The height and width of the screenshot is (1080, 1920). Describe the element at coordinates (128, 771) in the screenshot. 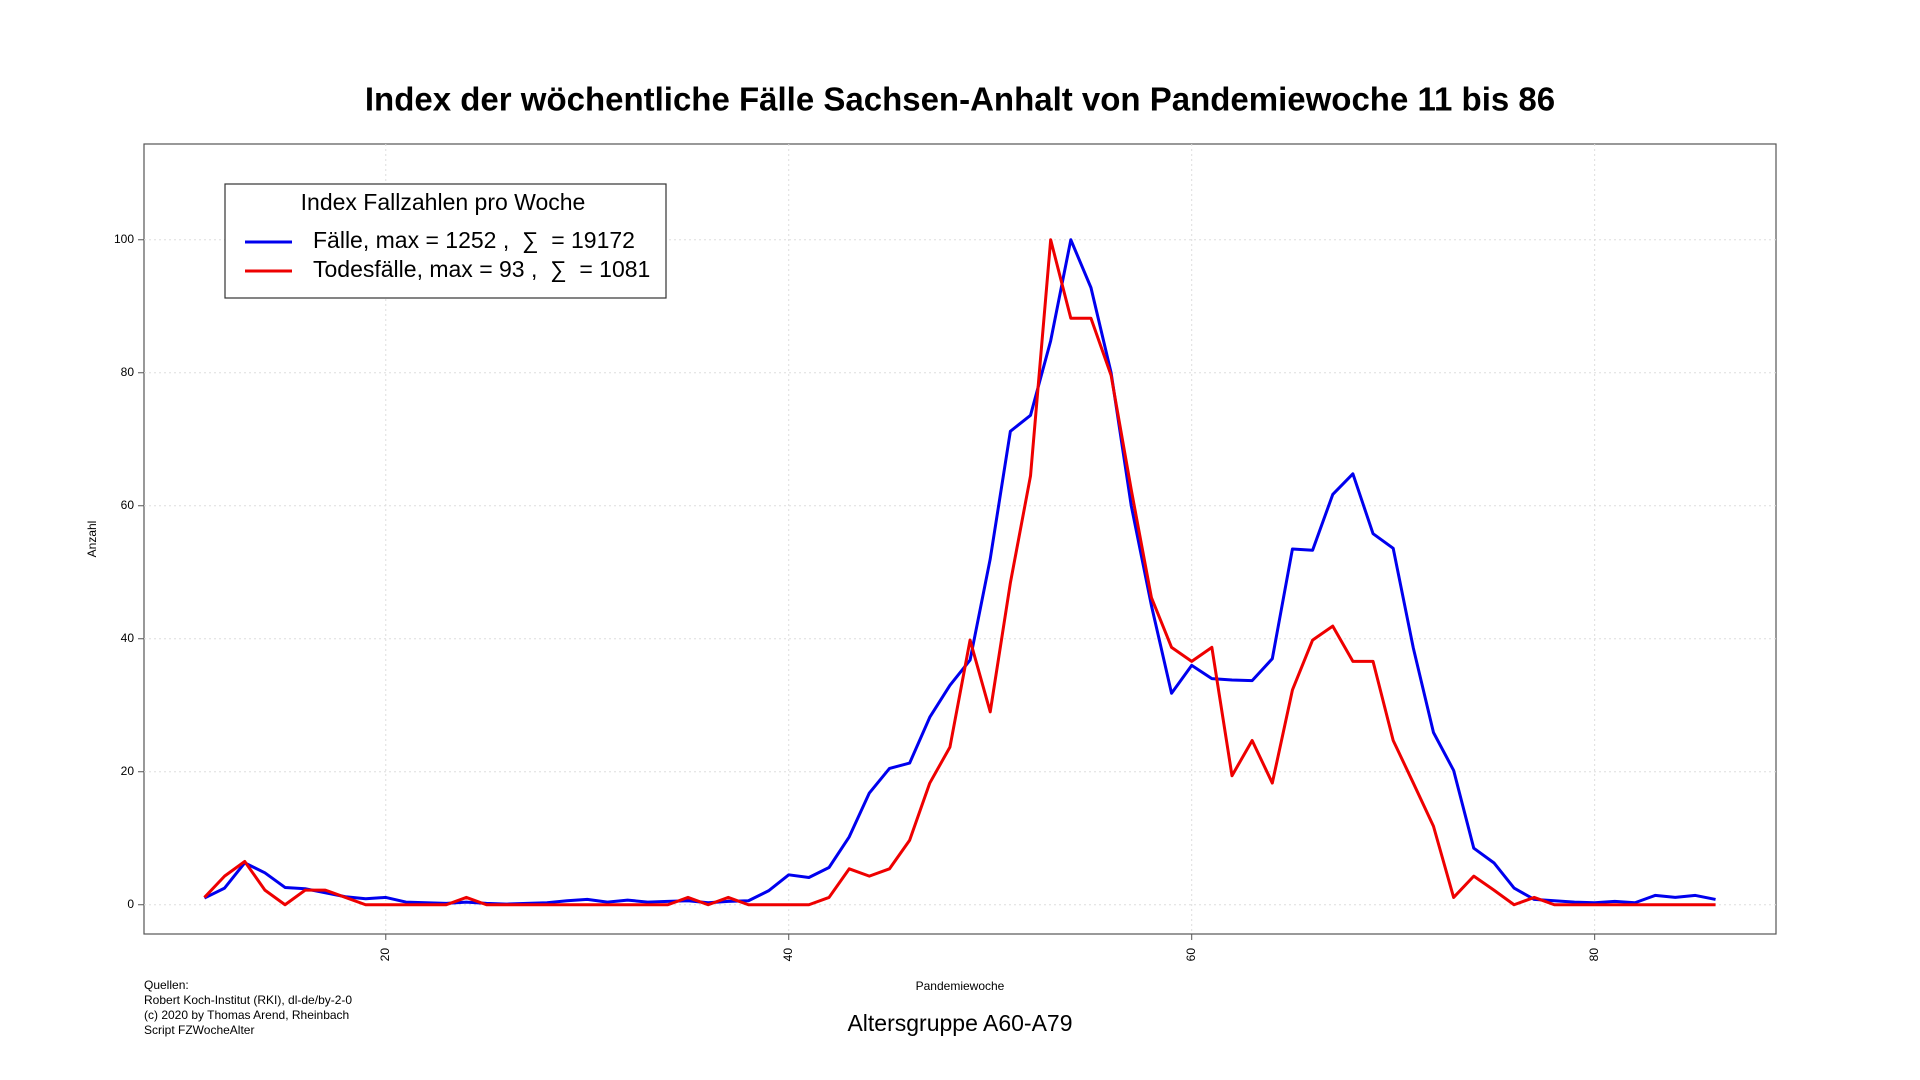

I see `y-tick-label: 20` at that location.